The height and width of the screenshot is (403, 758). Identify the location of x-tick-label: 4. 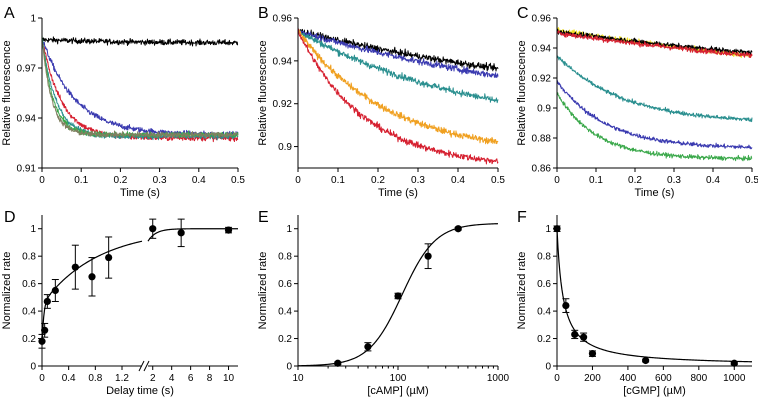
(172, 378).